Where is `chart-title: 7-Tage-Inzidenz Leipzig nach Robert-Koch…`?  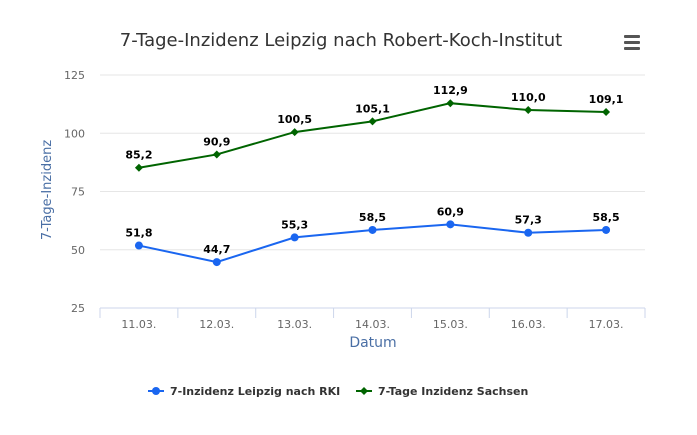
chart-title: 7-Tage-Inzidenz Leipzig nach Robert-Koch… is located at coordinates (341, 40).